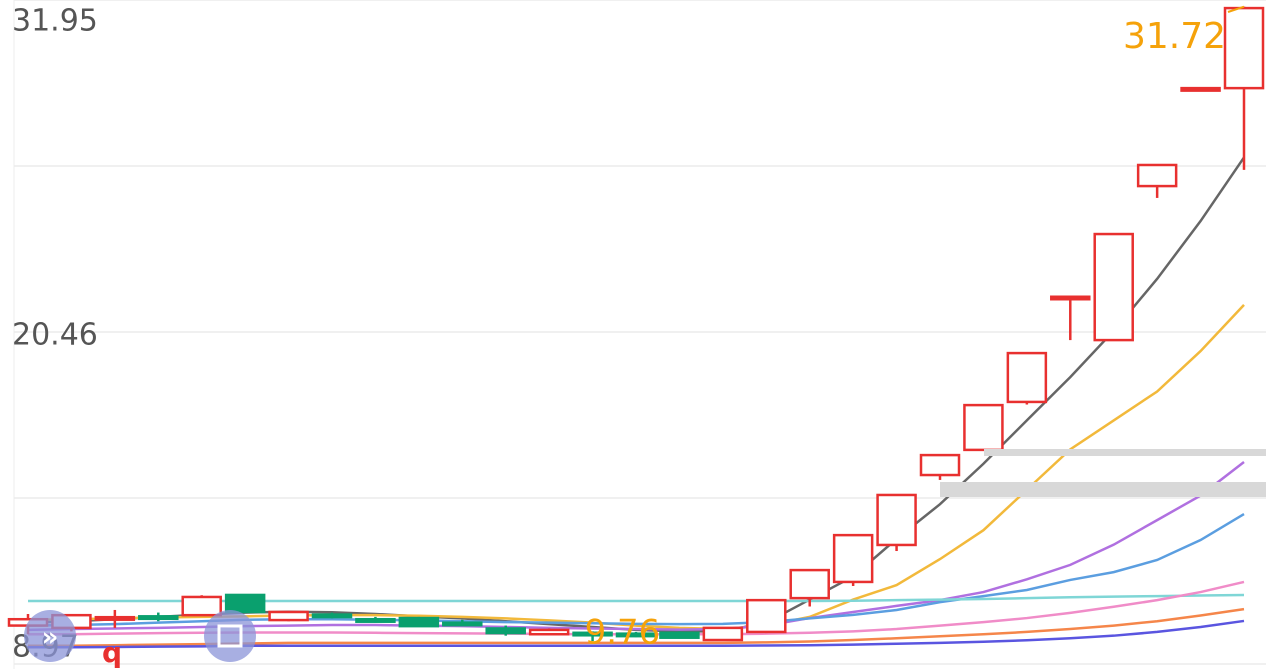 This screenshot has width=1284, height=669. I want to click on expand-icon: », so click(50, 638).